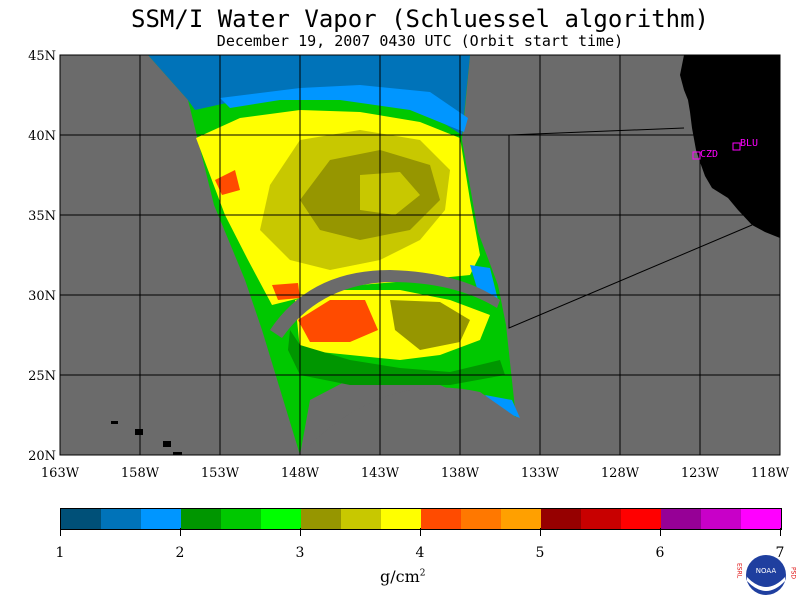 Image resolution: width=800 pixels, height=600 pixels. I want to click on longitude-label: 153W, so click(220, 473).